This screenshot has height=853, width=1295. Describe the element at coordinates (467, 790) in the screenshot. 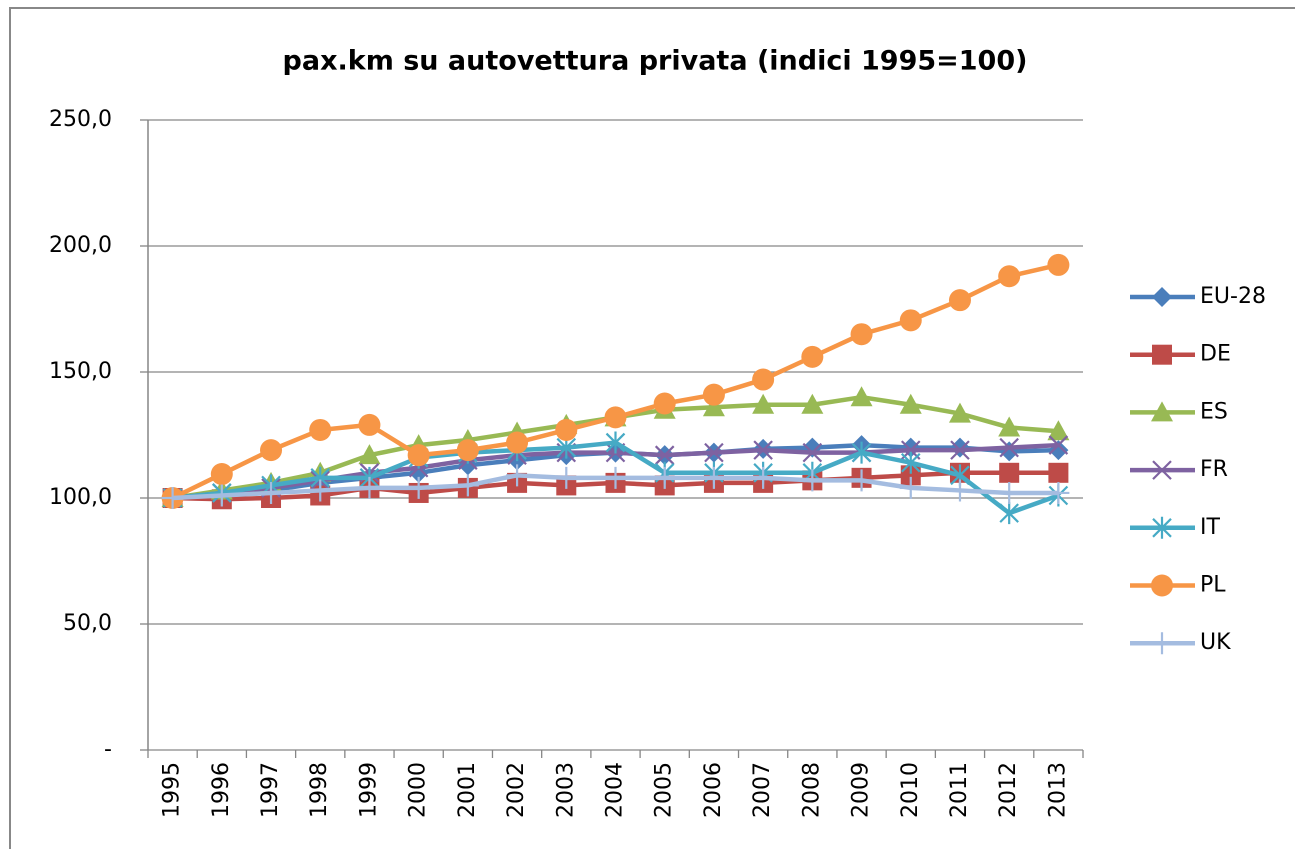

I see `x-tick-label: 2001` at that location.